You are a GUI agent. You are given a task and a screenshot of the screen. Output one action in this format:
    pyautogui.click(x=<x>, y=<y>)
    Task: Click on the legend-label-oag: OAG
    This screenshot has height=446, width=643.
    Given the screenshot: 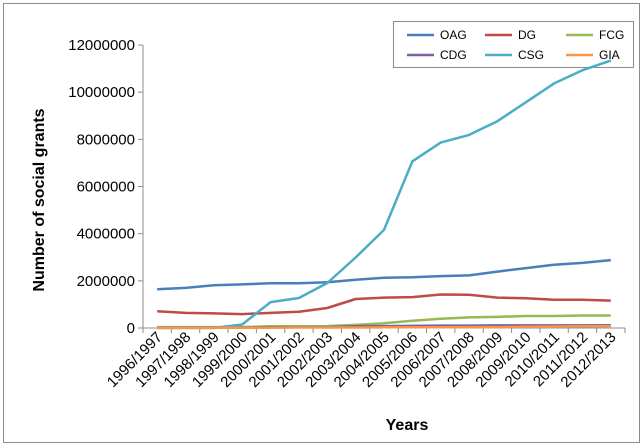 What is the action you would take?
    pyautogui.click(x=453, y=35)
    